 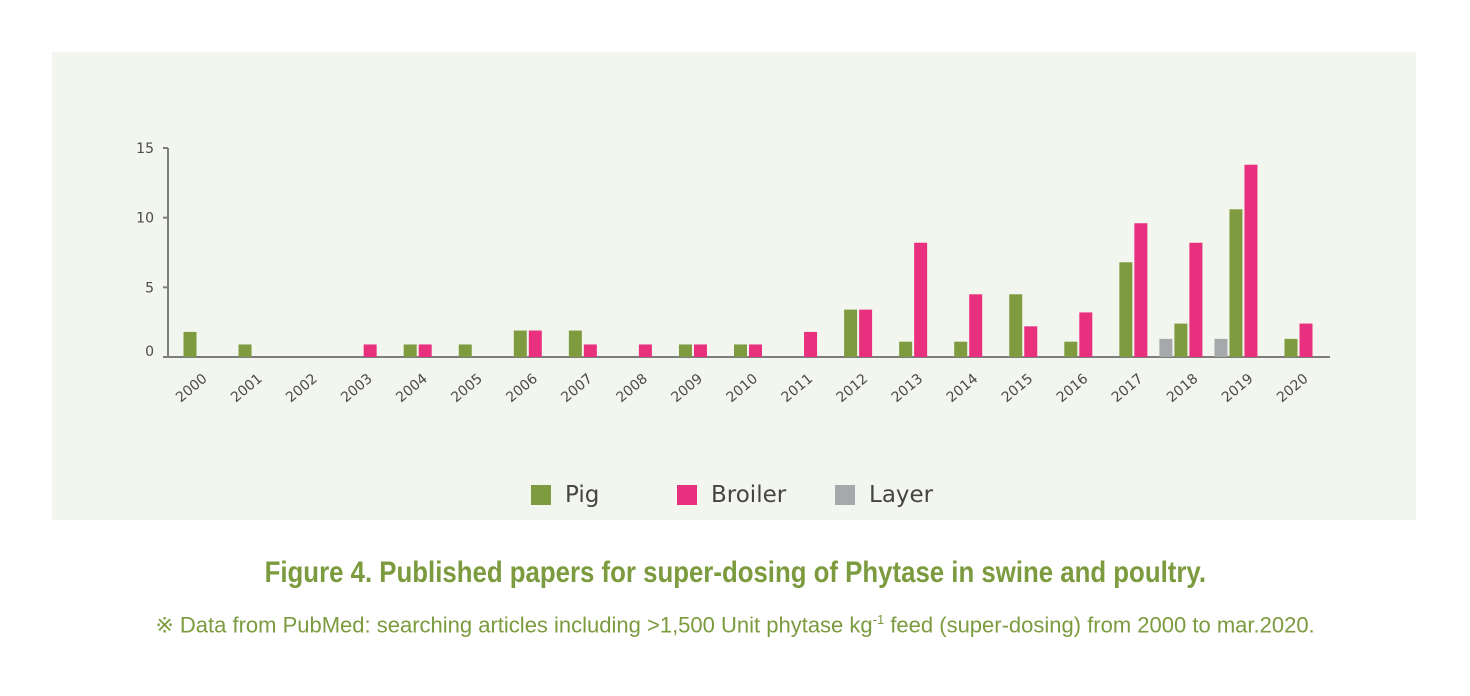 I want to click on bar-broiler-2015, so click(x=1031, y=341).